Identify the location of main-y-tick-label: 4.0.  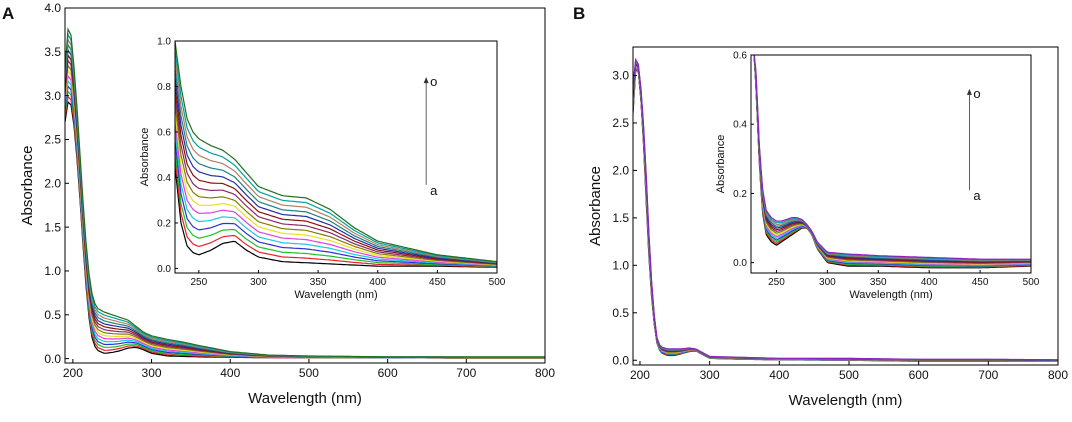
(52, 8).